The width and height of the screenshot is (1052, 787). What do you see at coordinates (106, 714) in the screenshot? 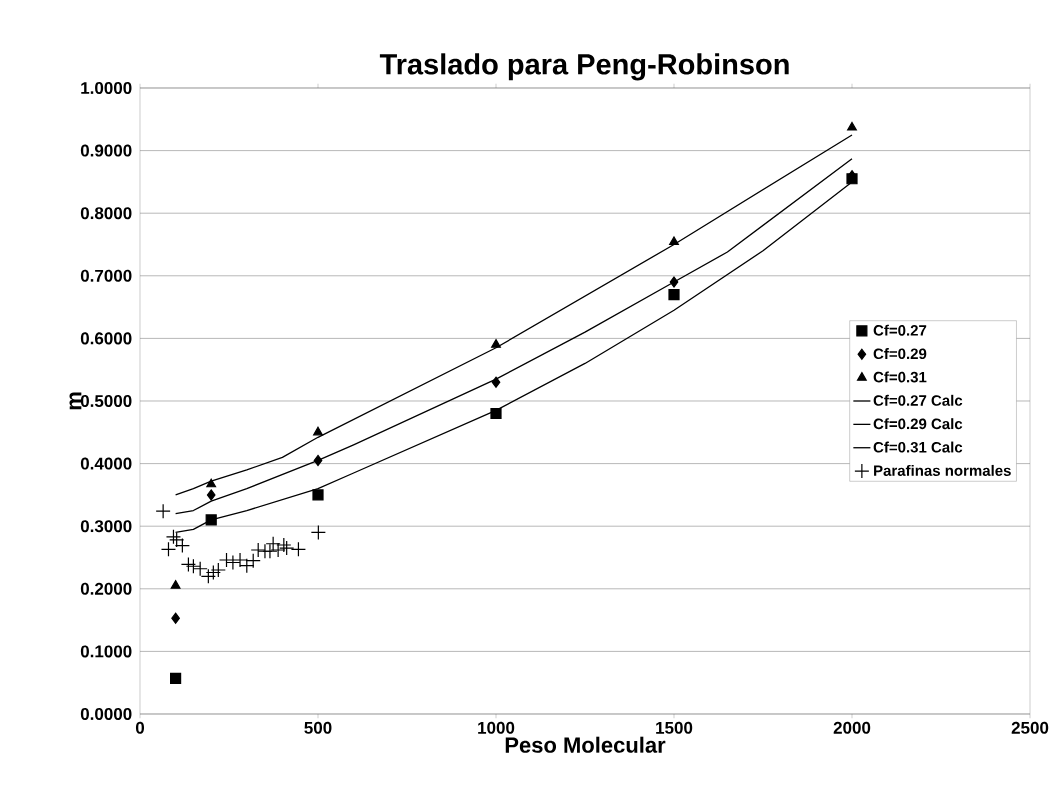
I see `y-tick-label: 0.0000` at bounding box center [106, 714].